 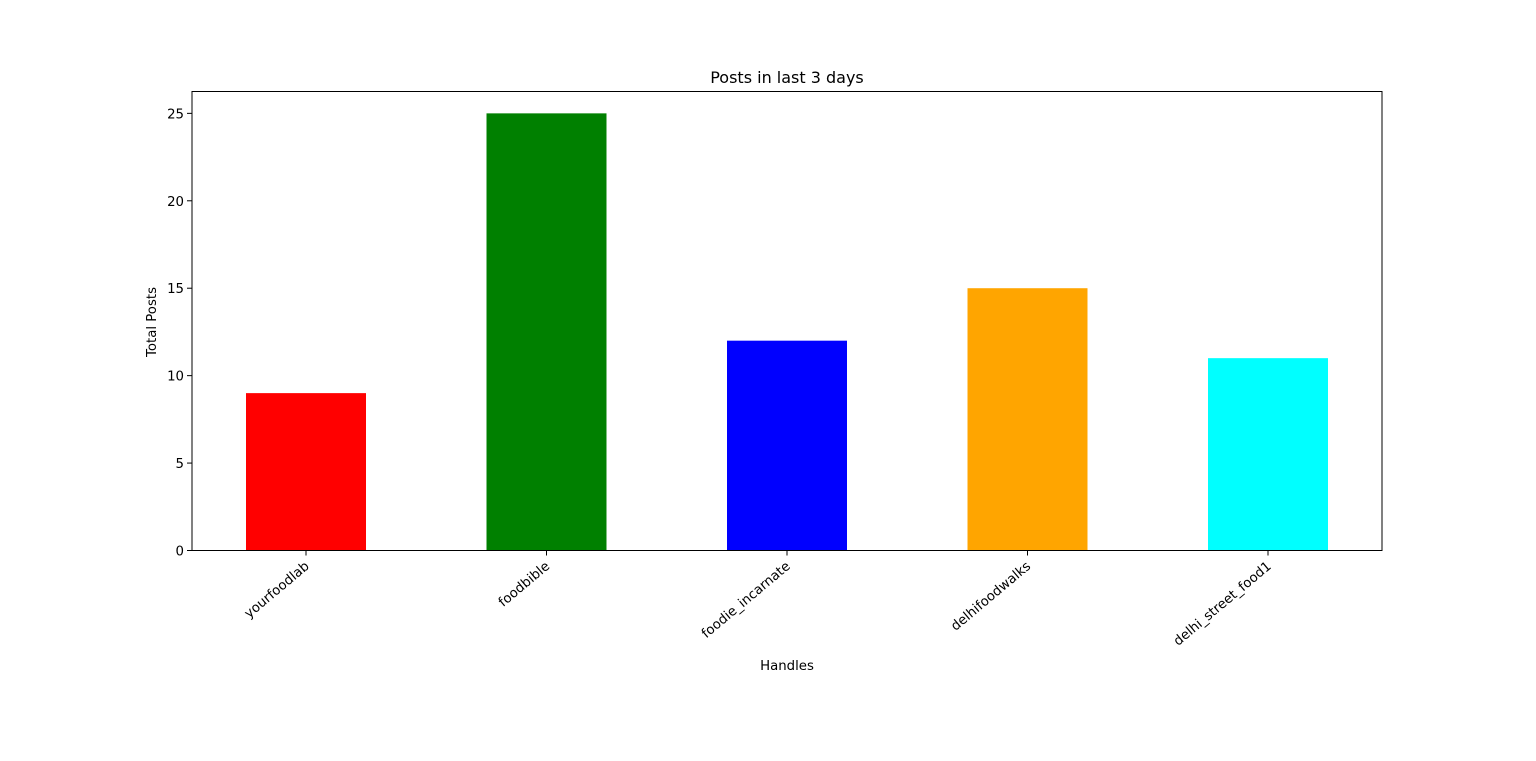 I want to click on chart-title: Posts in last 3 days, so click(x=787, y=77).